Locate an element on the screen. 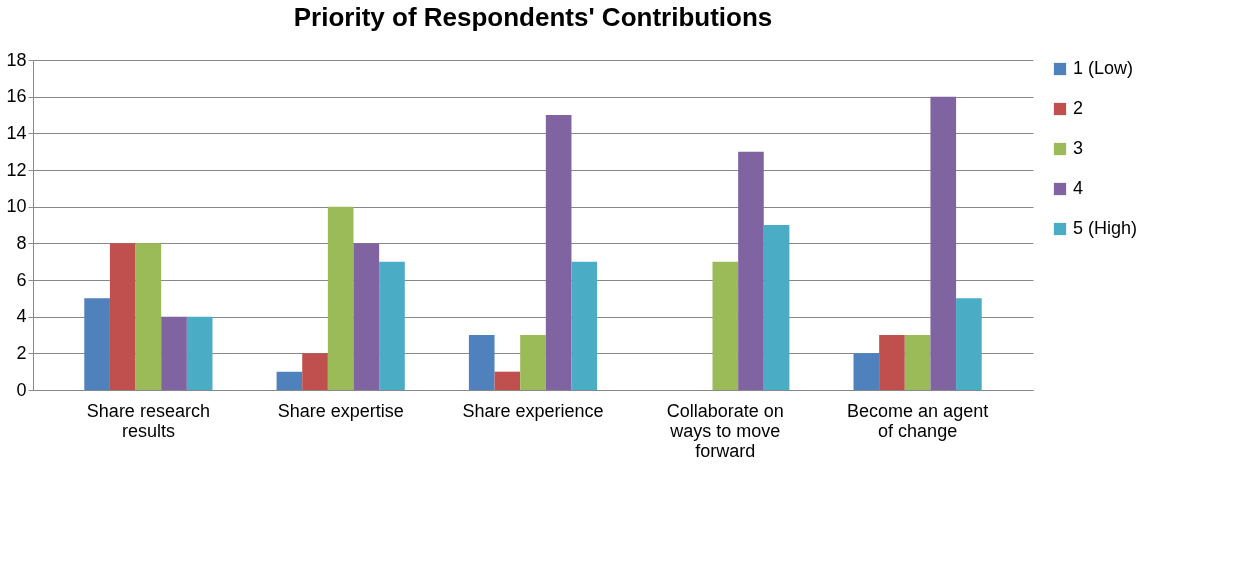 This screenshot has height=577, width=1233. y-tick-label: 8 is located at coordinates (21, 242).